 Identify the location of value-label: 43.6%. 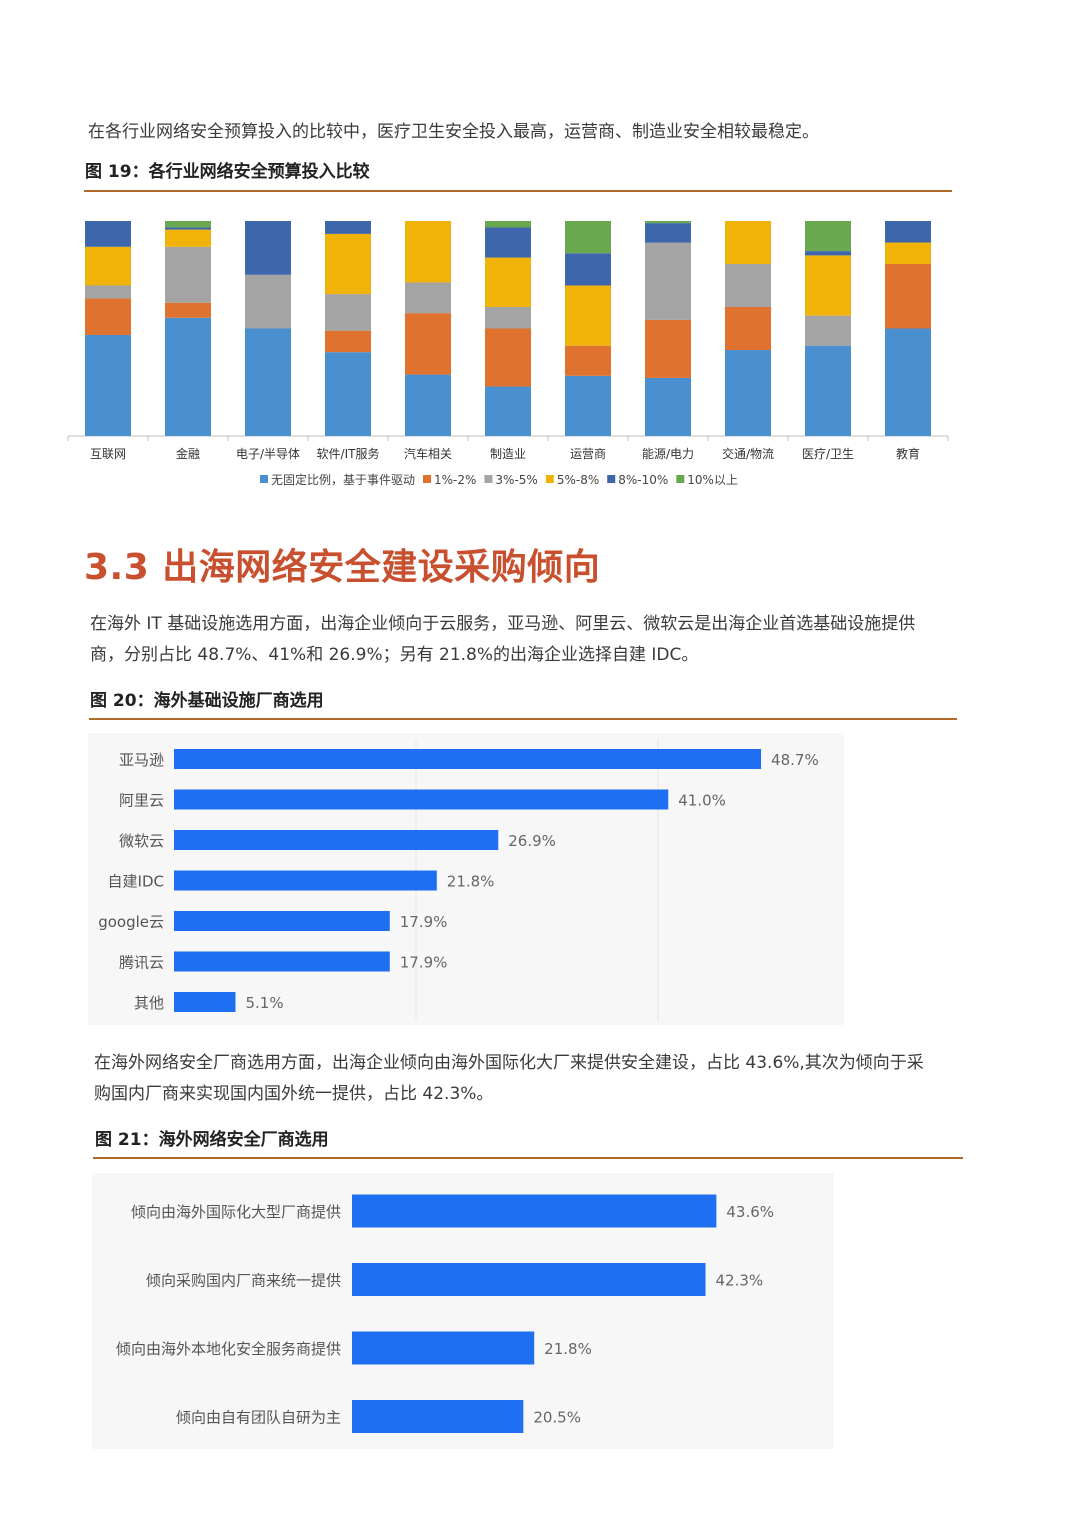
(750, 1212).